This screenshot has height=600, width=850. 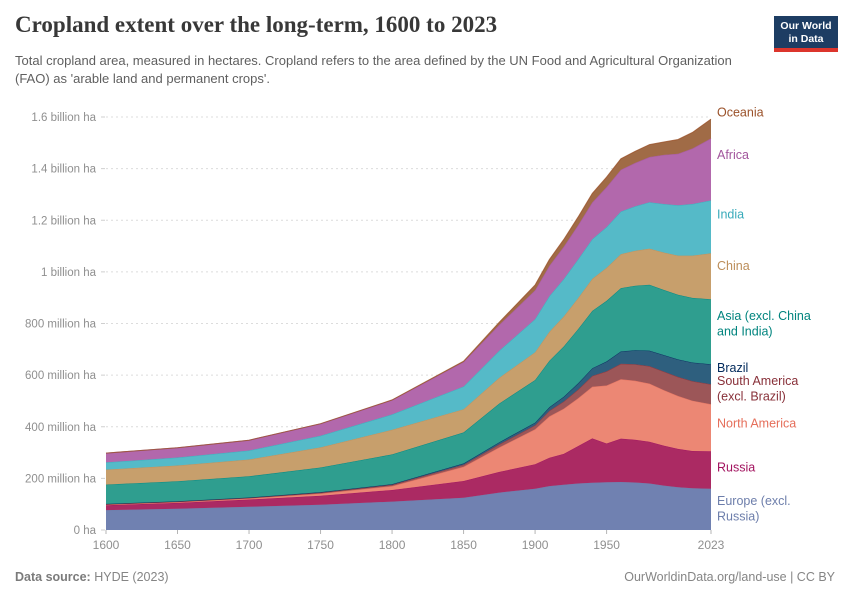 What do you see at coordinates (732, 368) in the screenshot?
I see `legend-label-brazil: Brazil` at bounding box center [732, 368].